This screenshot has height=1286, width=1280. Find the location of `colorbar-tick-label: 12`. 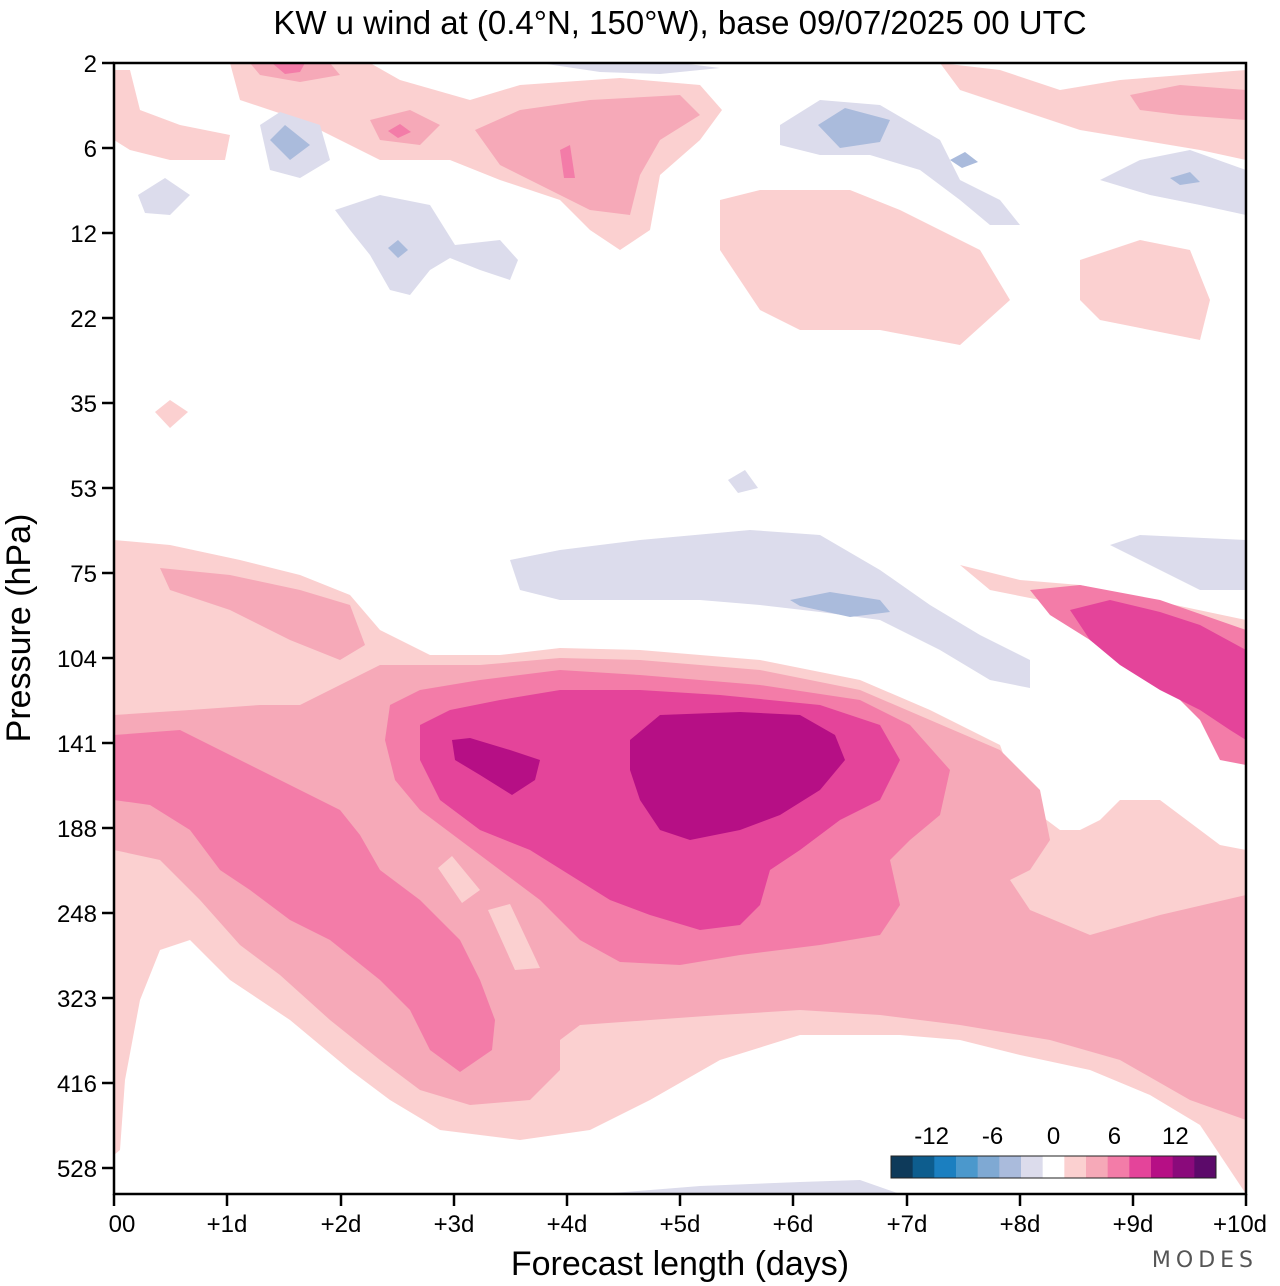

colorbar-tick-label: 12 is located at coordinates (1175, 1136).